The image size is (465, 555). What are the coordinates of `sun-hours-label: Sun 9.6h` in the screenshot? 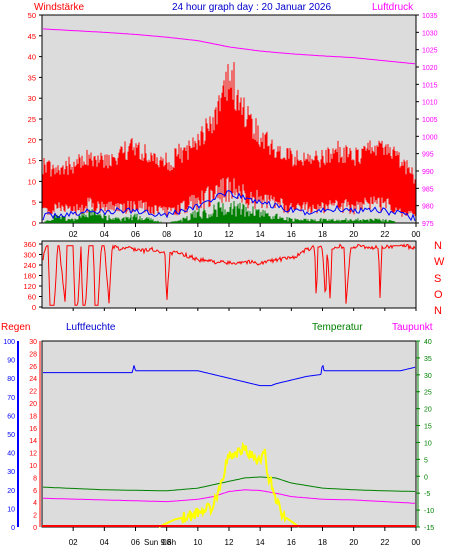 It's located at (160, 542).